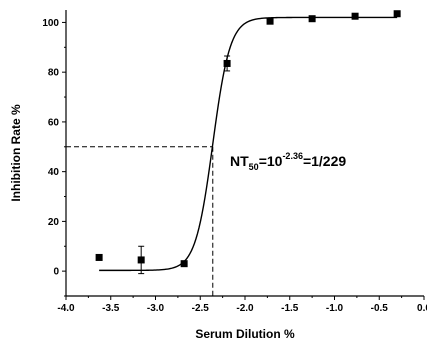 This screenshot has height=345, width=427. What do you see at coordinates (380, 308) in the screenshot?
I see `x-tick-label: -0.5` at bounding box center [380, 308].